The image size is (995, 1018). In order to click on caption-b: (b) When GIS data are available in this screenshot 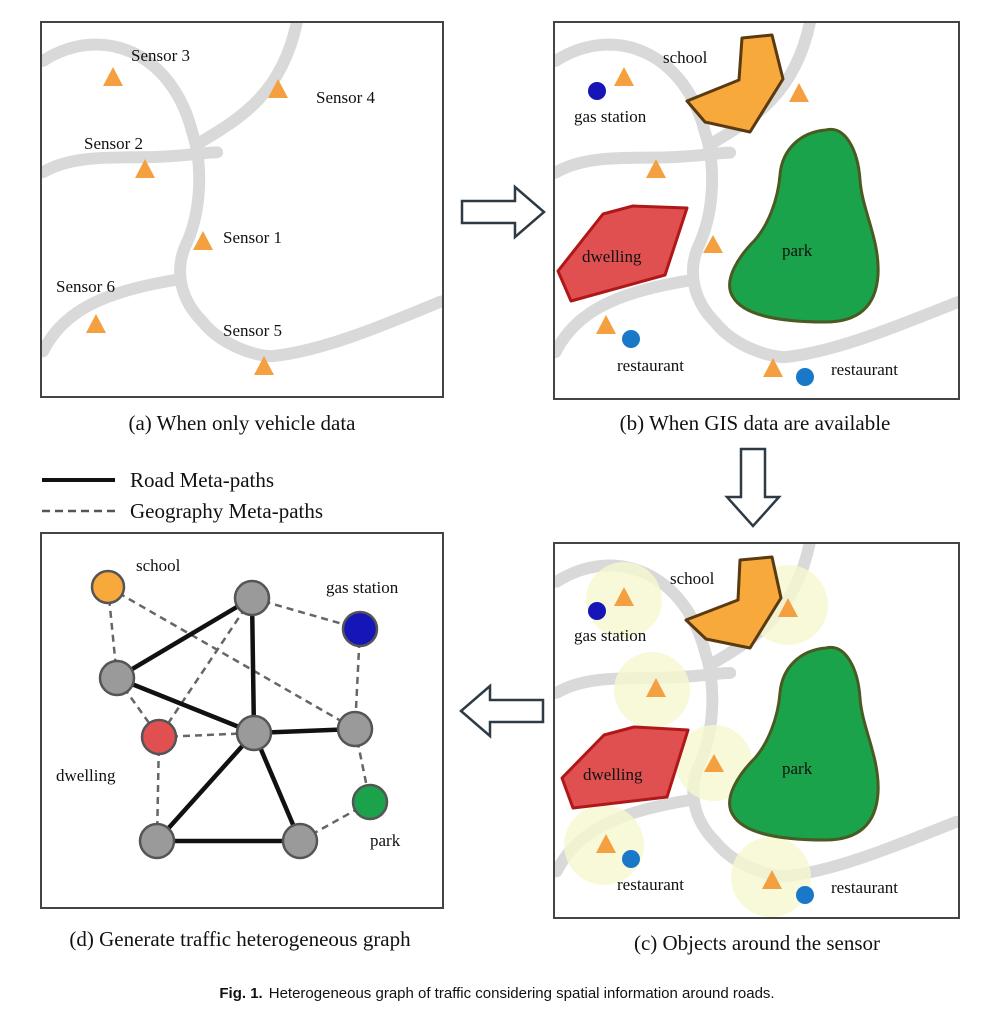, I will do `click(755, 423)`.